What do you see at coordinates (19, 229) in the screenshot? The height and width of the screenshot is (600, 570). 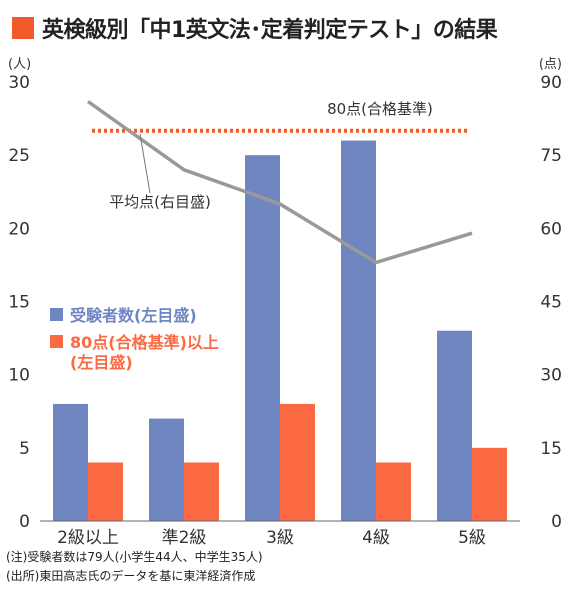 I see `left-tick-label: 20` at bounding box center [19, 229].